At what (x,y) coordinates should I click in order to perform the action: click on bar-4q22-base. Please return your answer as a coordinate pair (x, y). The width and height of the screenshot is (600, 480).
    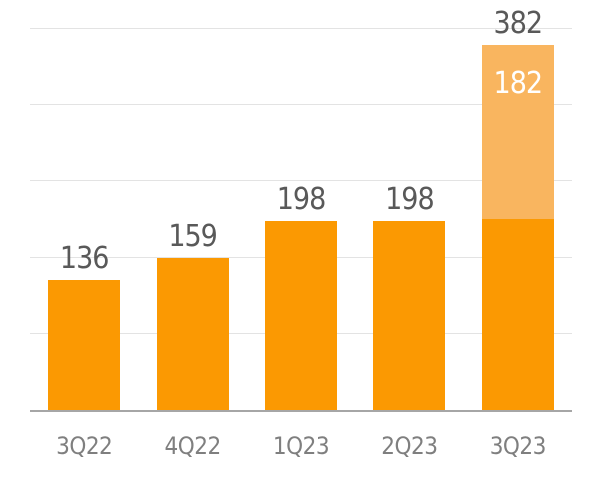
    Looking at the image, I should click on (192, 334).